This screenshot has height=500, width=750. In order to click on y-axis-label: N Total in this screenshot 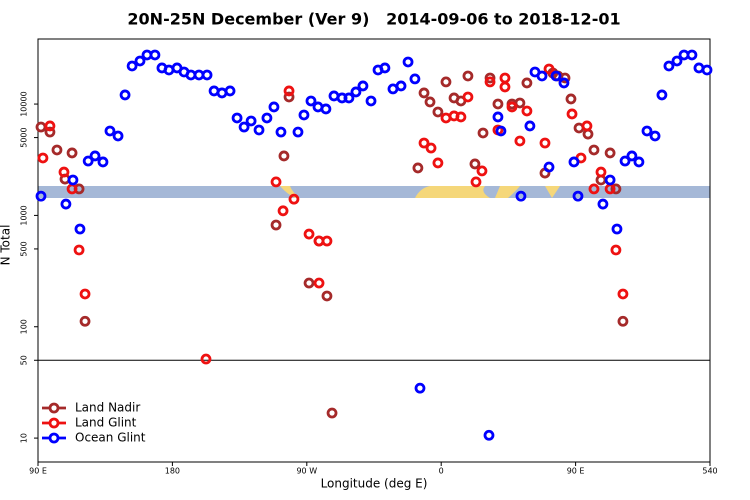, I will do `click(6, 245)`.